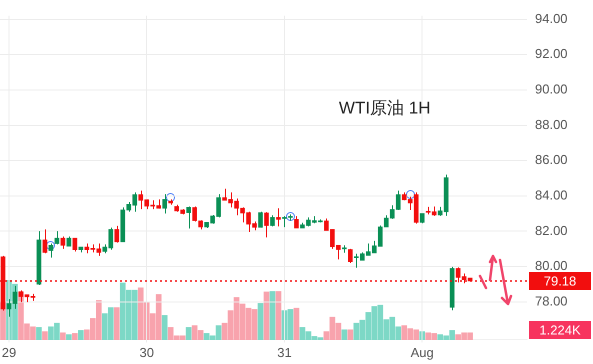 The width and height of the screenshot is (593, 364). What do you see at coordinates (551, 266) in the screenshot?
I see `y-tick-label: 80.00` at bounding box center [551, 266].